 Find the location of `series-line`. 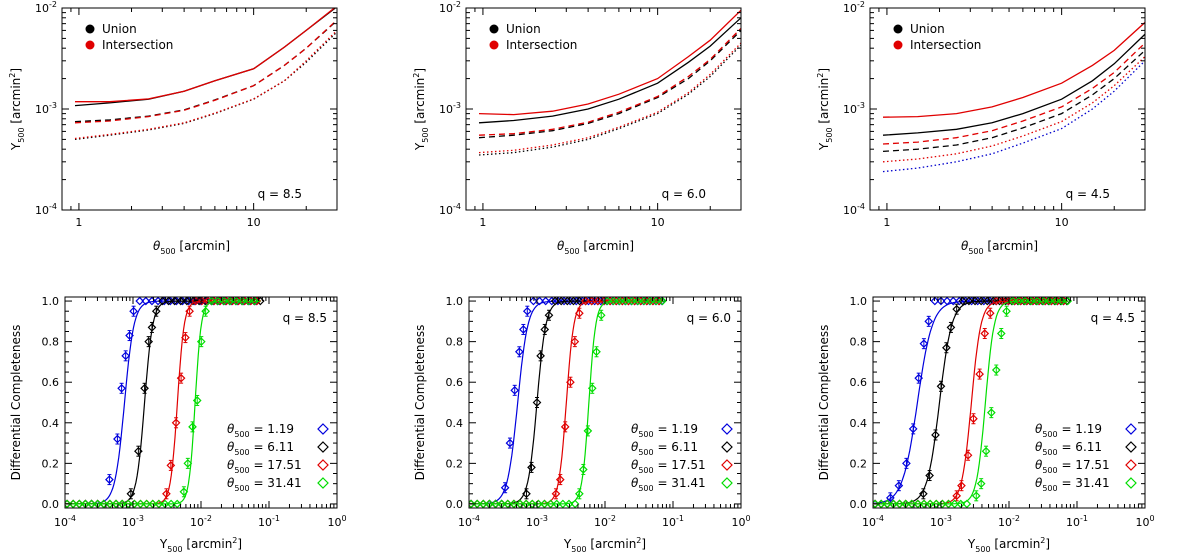

series-line is located at coordinates (205, 71).